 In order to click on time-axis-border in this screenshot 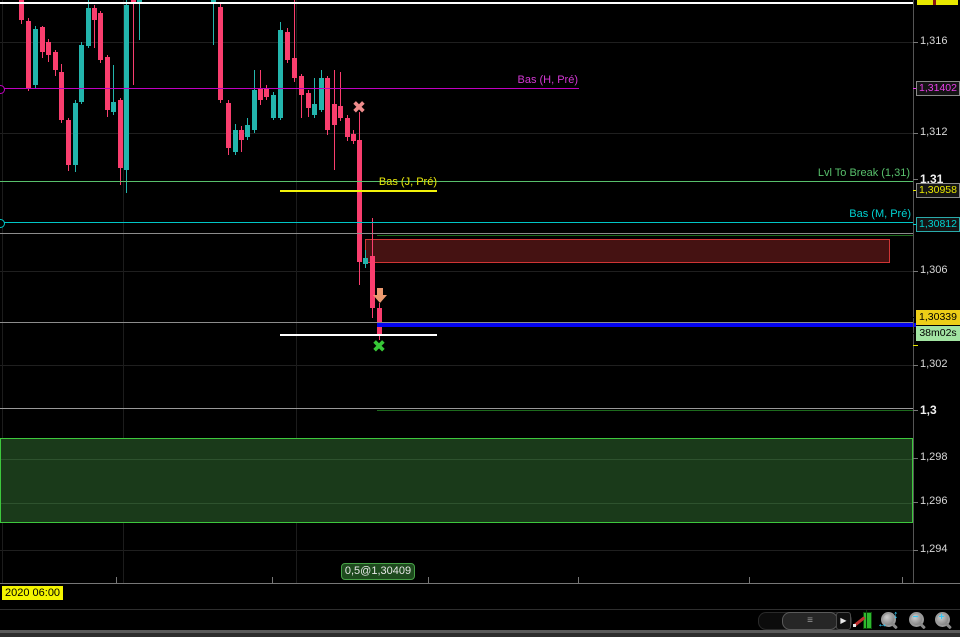, I will do `click(480, 583)`.